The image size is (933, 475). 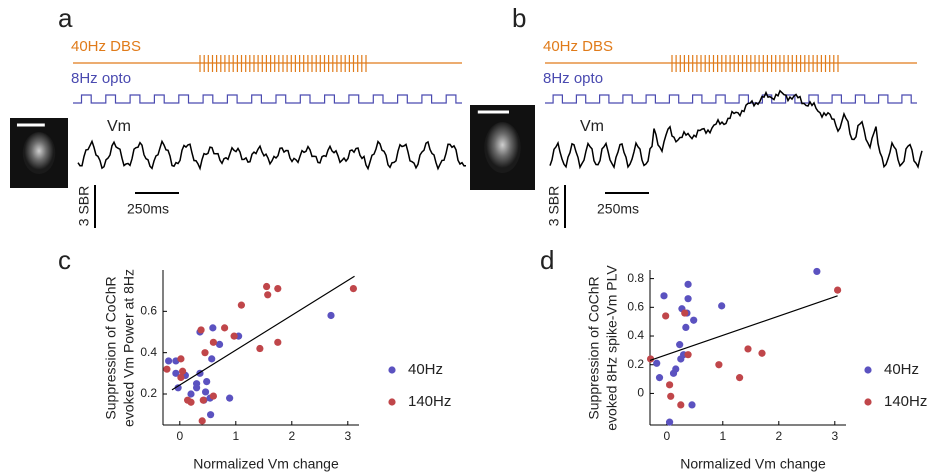 What do you see at coordinates (64, 260) in the screenshot?
I see `panel-label: c` at bounding box center [64, 260].